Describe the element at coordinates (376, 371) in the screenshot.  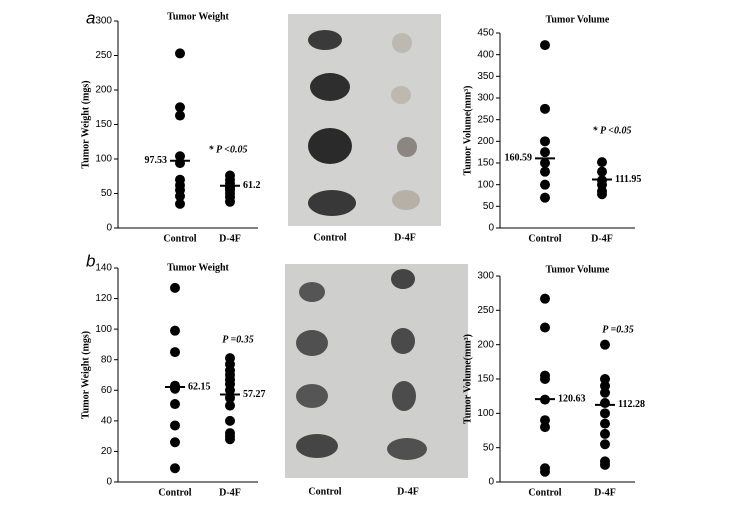
I see `photo` at that location.